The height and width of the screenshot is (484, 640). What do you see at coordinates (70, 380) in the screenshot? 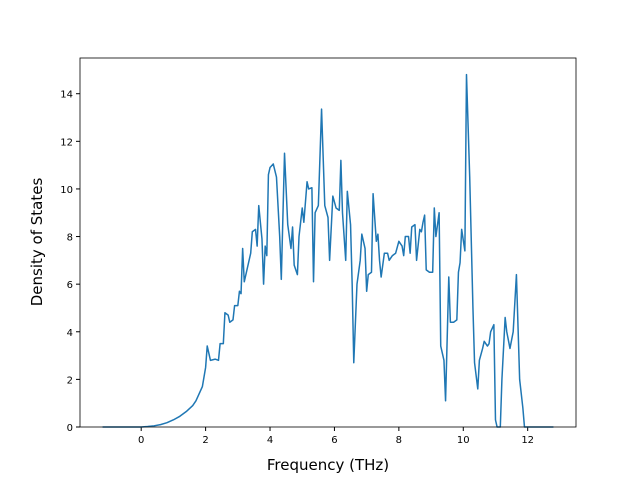
I see `y-tick-label: 2` at bounding box center [70, 380].